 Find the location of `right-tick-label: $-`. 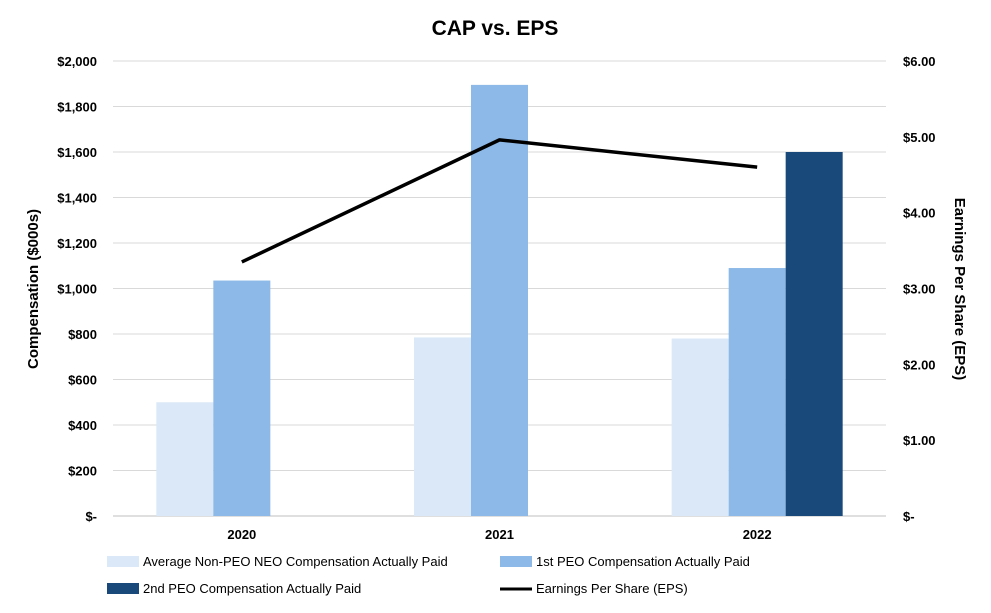

right-tick-label: $- is located at coordinates (909, 516).